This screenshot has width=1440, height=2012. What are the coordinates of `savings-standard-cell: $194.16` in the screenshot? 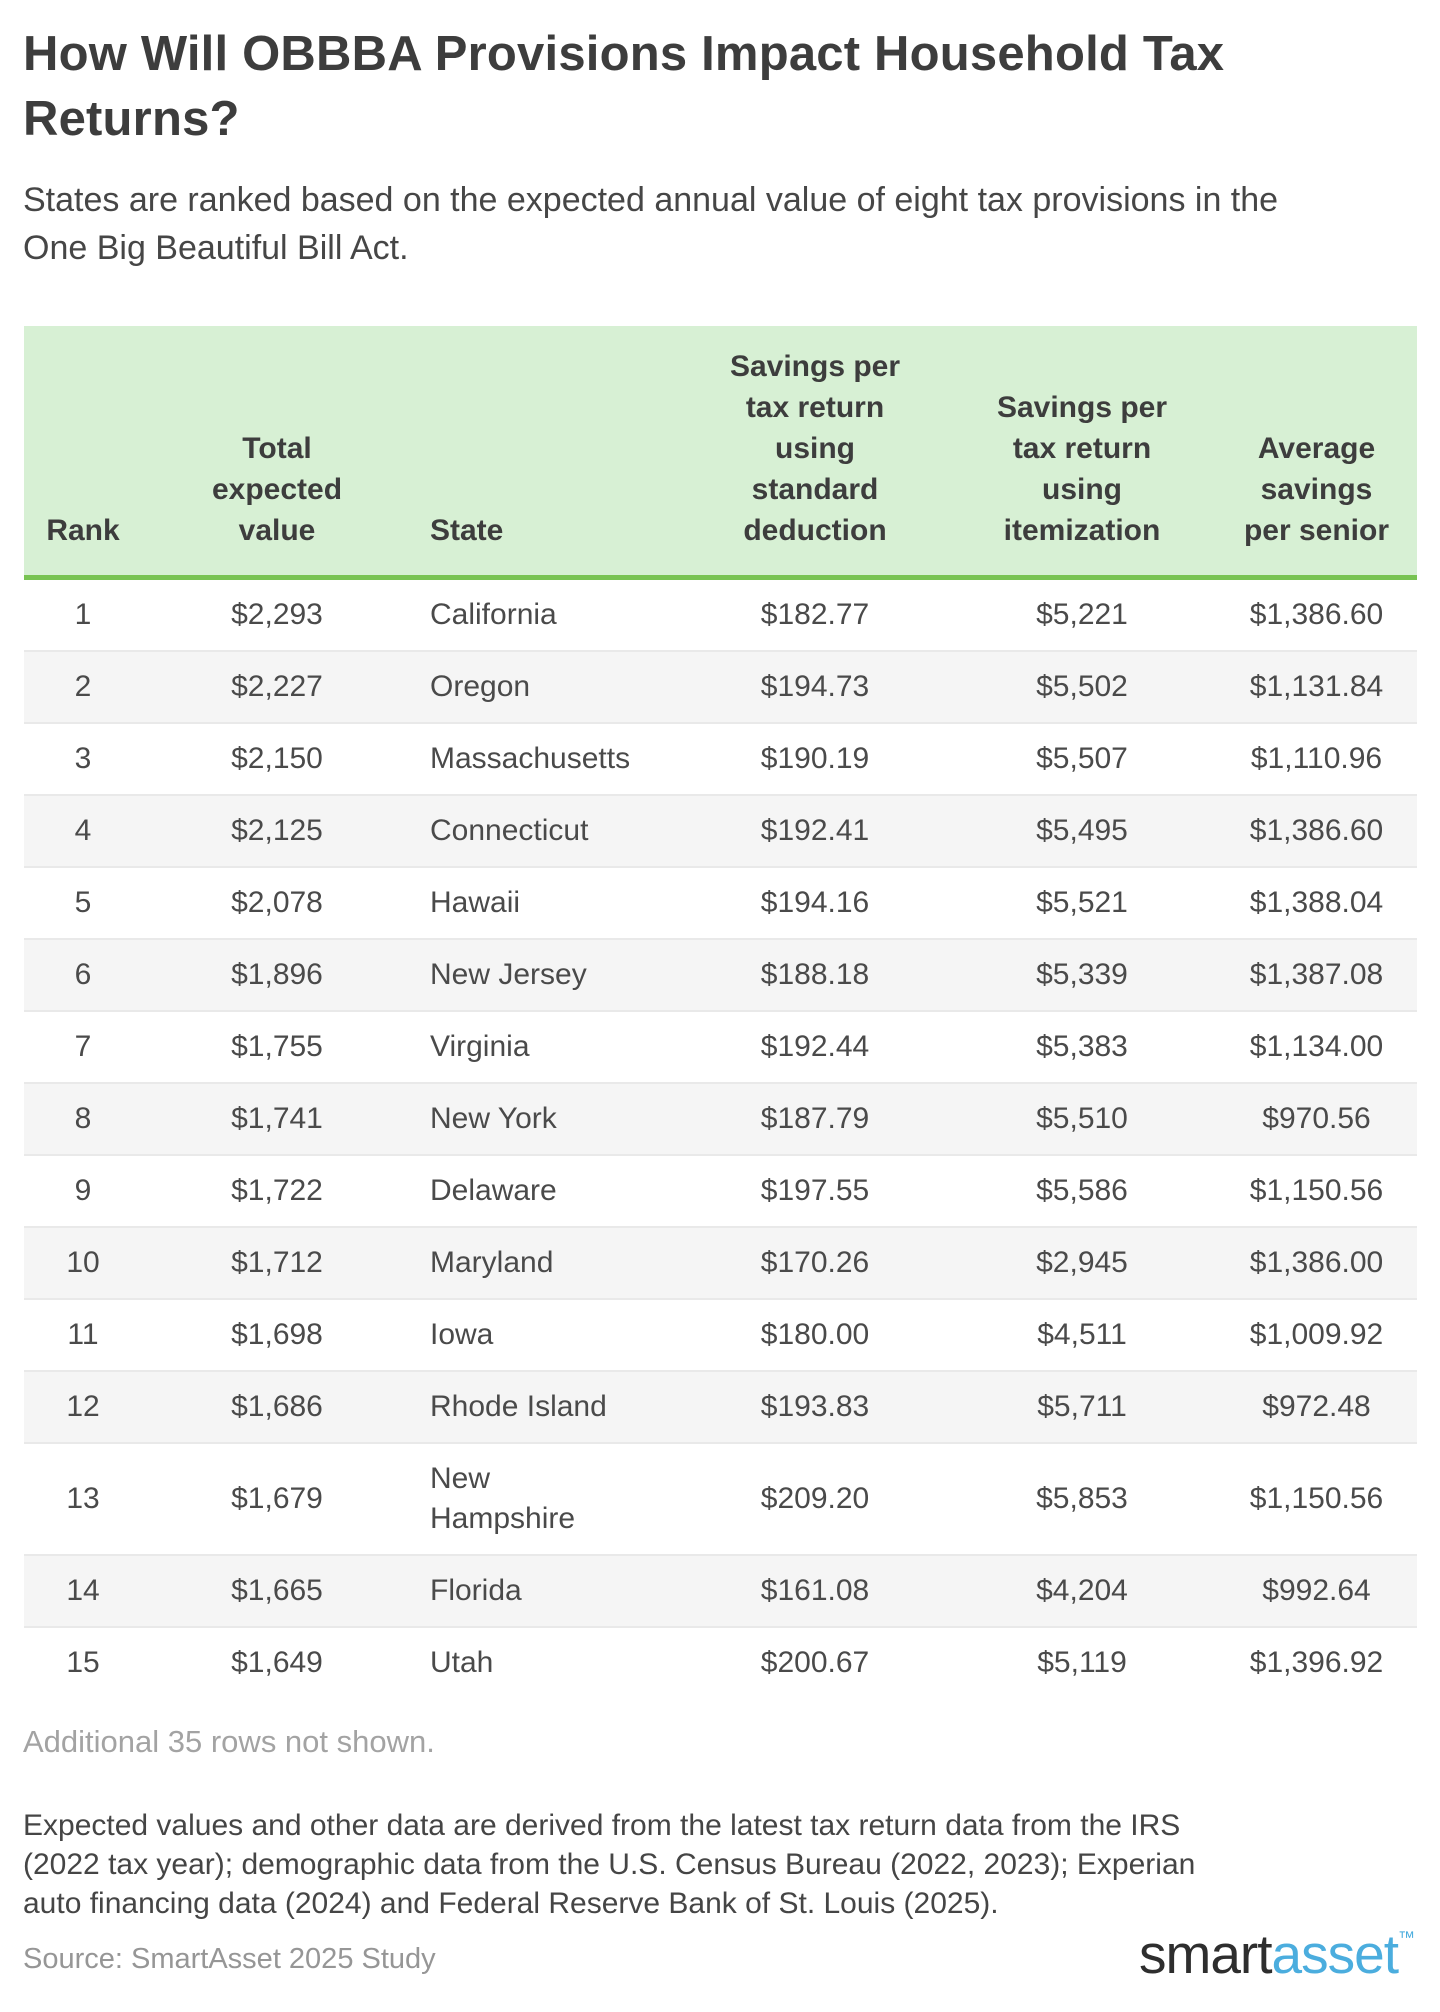 It's located at (815, 902).